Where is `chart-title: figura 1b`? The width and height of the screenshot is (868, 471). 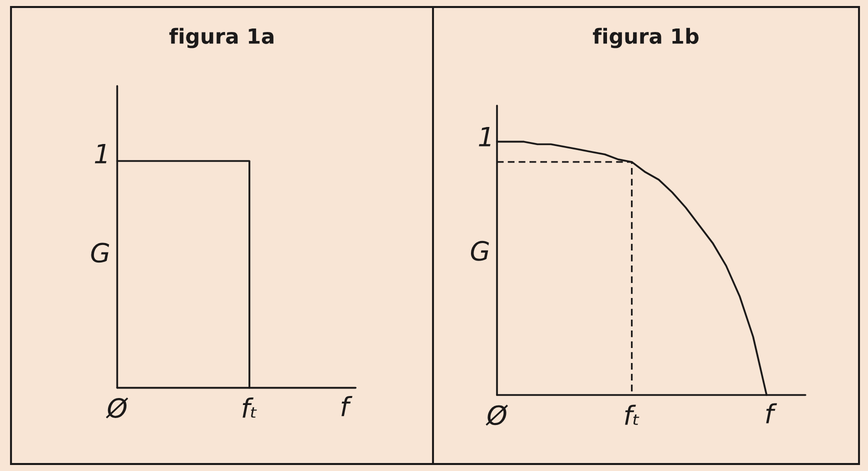 chart-title: figura 1b is located at coordinates (645, 38).